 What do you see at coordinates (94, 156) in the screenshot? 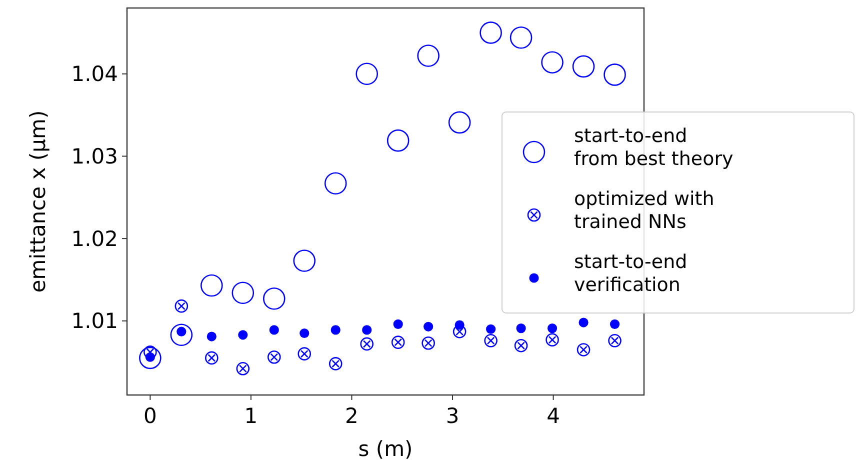
I see `y-tick-label: 1.03` at bounding box center [94, 156].